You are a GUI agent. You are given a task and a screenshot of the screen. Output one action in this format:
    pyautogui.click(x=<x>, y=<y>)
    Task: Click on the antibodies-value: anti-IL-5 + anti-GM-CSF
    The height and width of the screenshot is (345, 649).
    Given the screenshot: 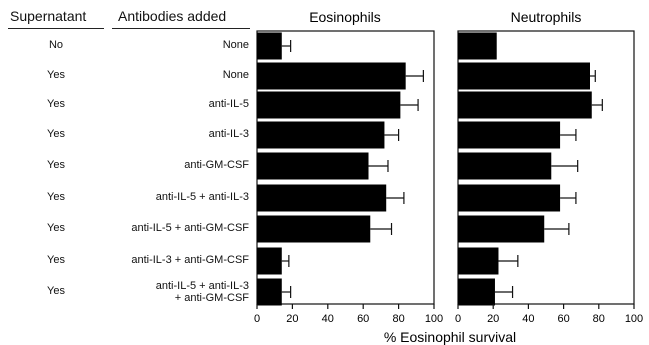 What is the action you would take?
    pyautogui.click(x=190, y=228)
    